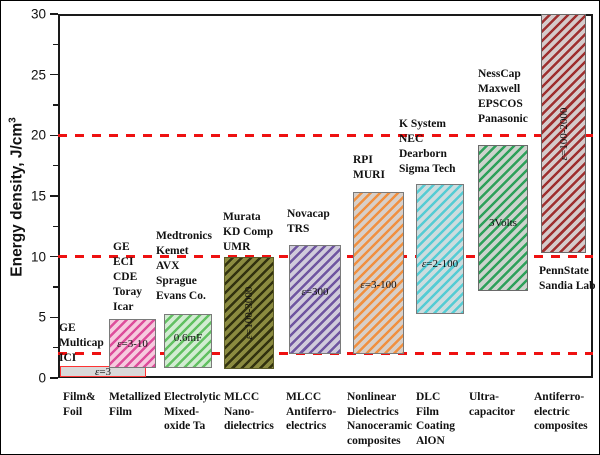 This screenshot has width=600, height=455. What do you see at coordinates (55, 105) in the screenshot?
I see `y-axis-minor-tick-22.5` at bounding box center [55, 105].